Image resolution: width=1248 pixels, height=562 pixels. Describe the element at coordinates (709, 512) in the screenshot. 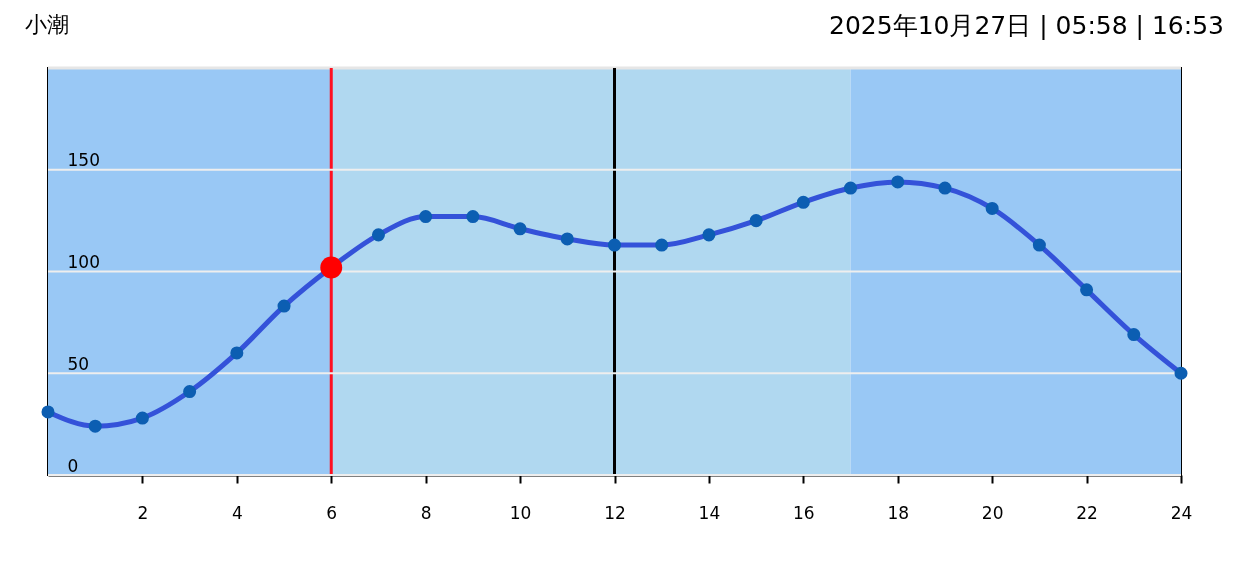

I see `x-tick-label: 14` at that location.